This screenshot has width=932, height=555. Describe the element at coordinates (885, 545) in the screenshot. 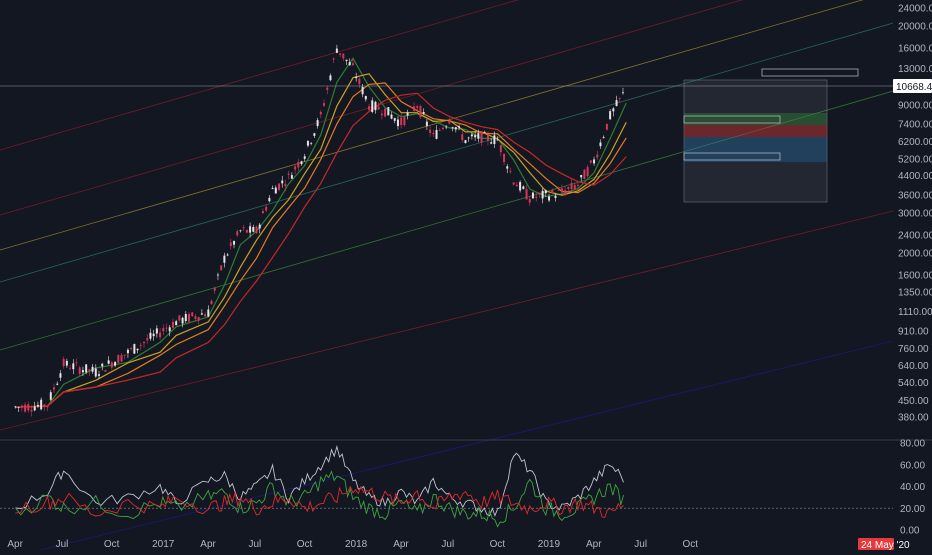

I see `current-date-label: 24 May '20` at that location.